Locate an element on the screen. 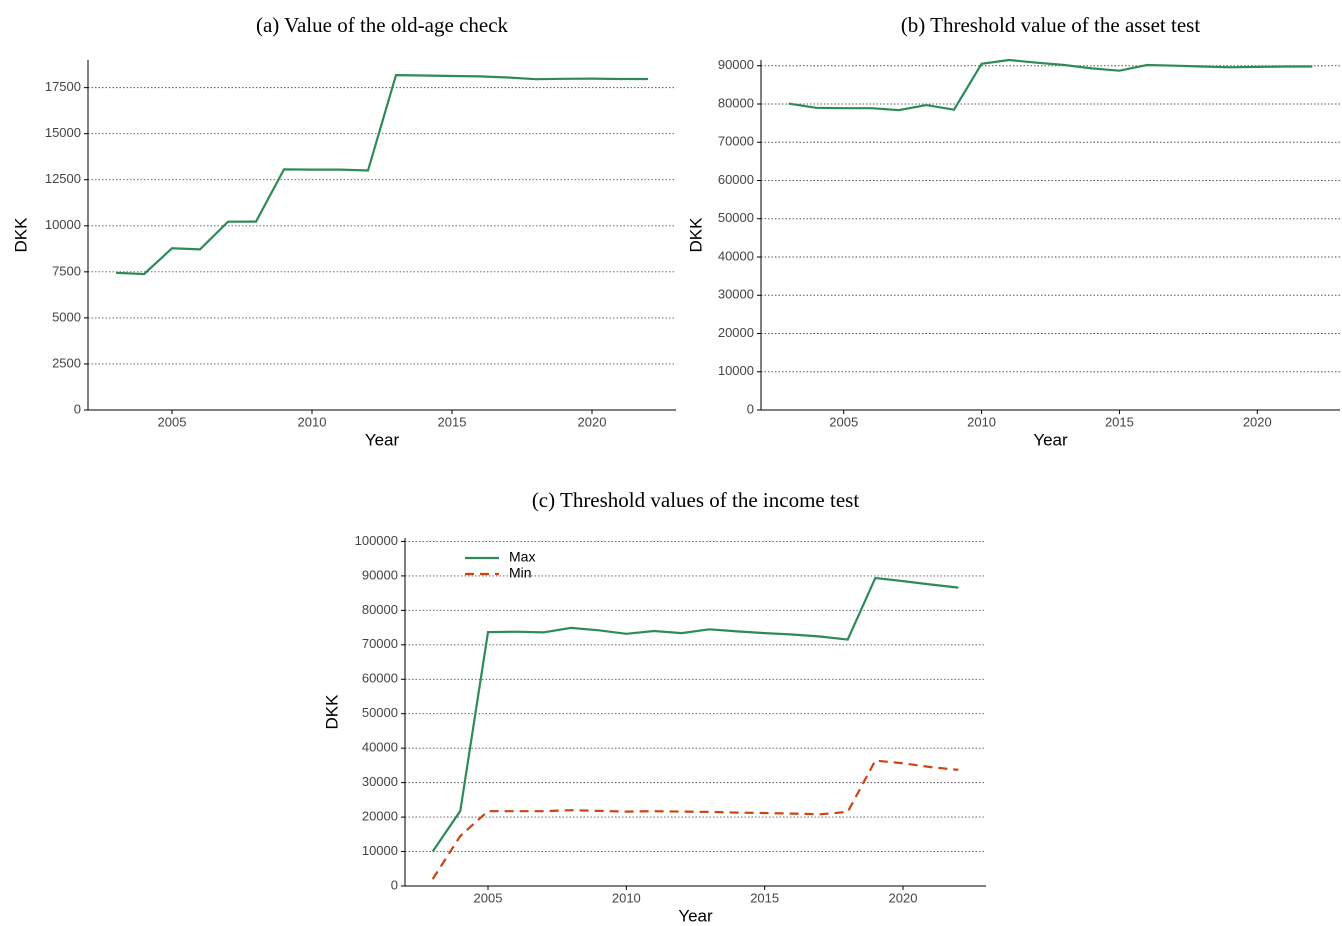  legend-label: Max is located at coordinates (522, 557).